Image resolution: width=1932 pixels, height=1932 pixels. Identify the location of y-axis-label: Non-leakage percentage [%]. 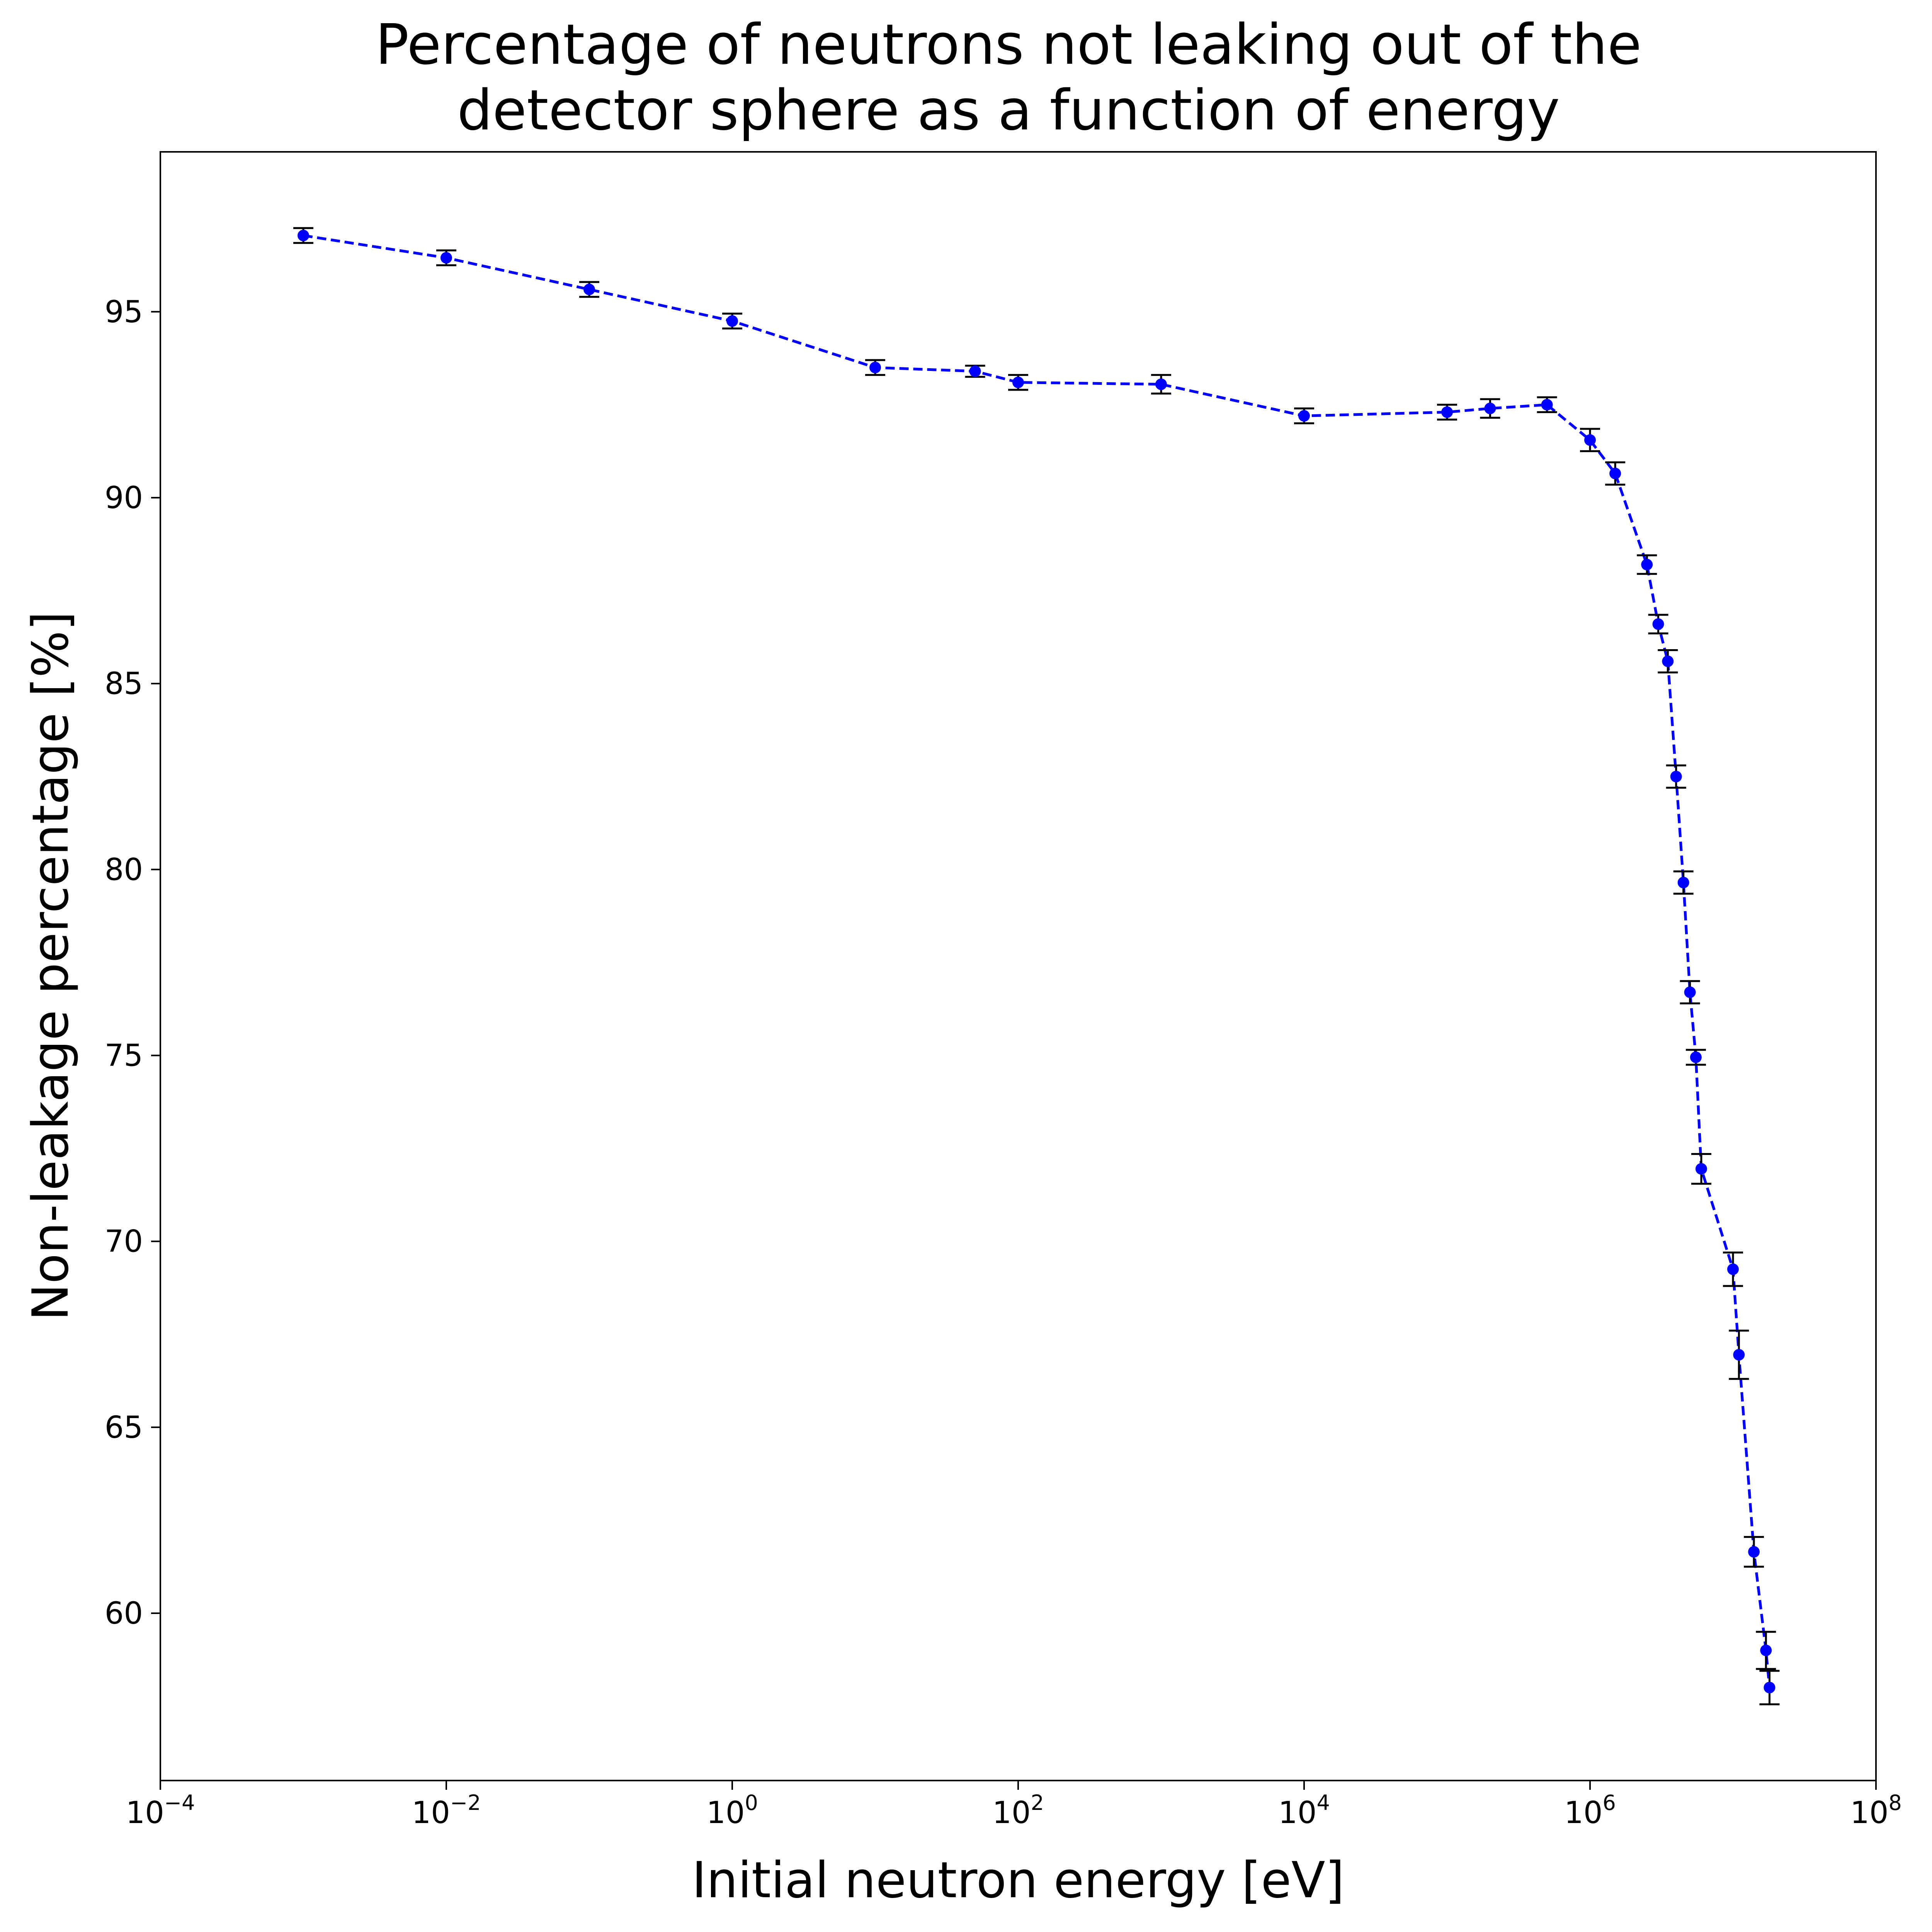
(51, 966).